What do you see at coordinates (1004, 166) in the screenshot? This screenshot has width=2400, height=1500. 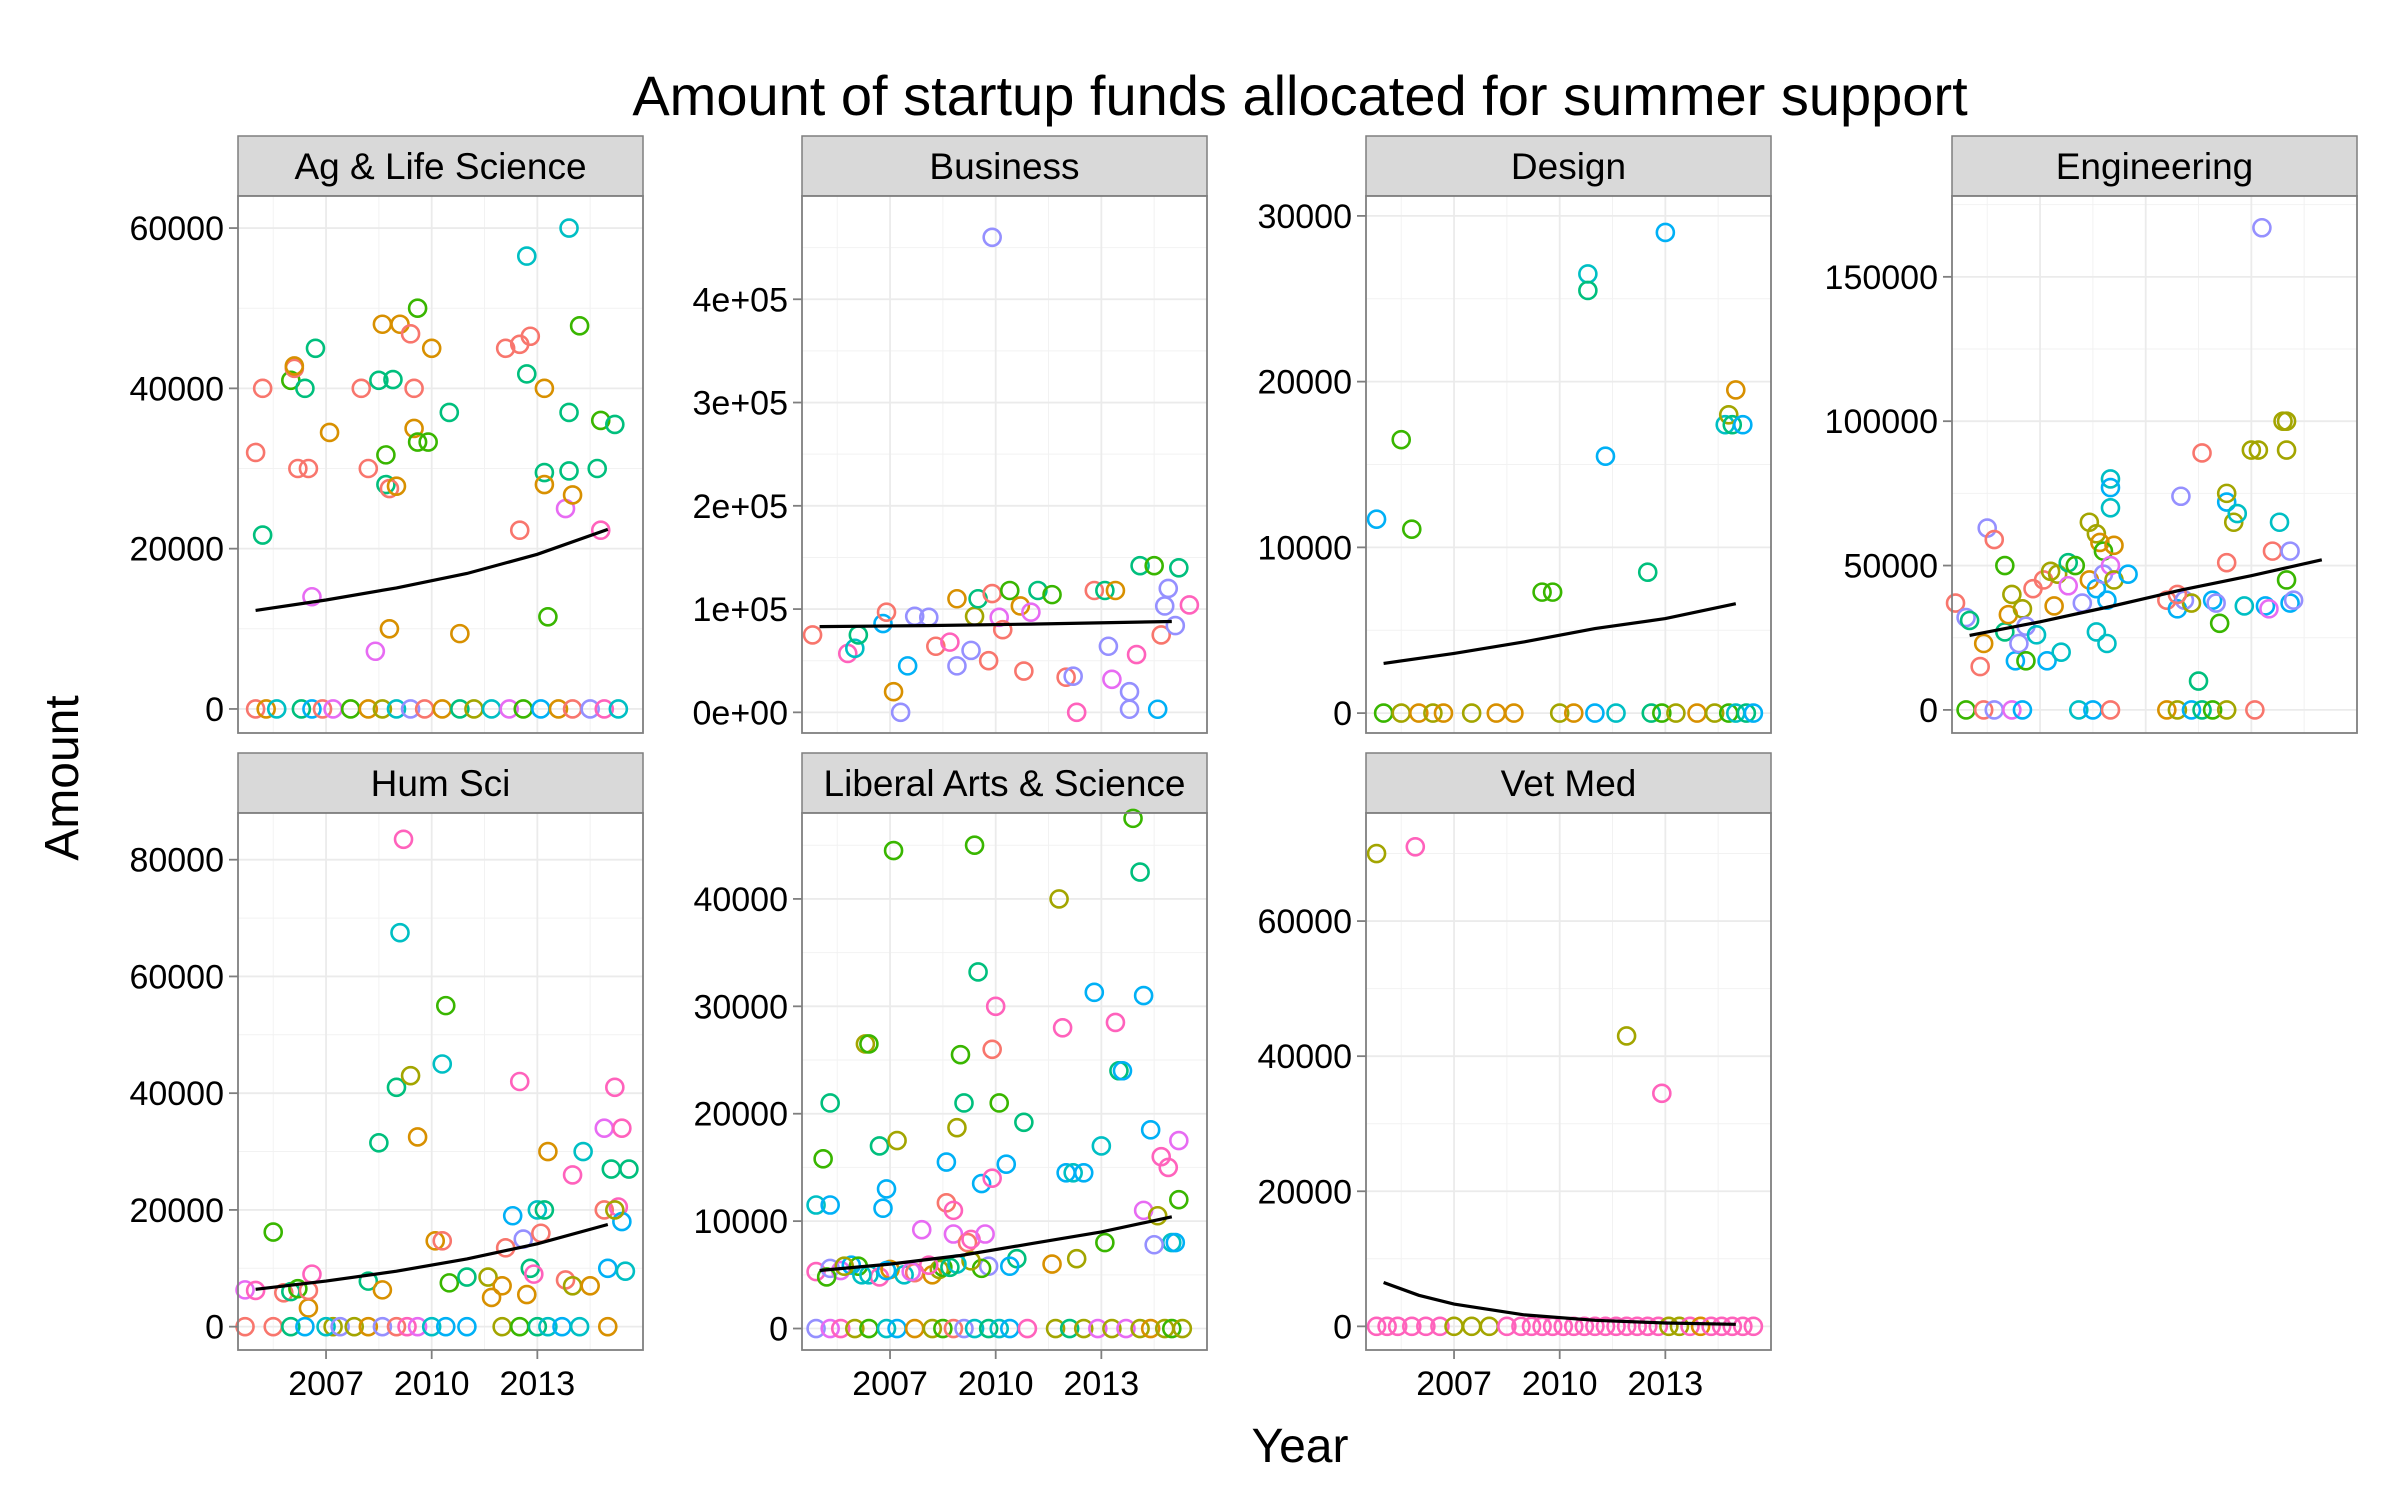 I see `facet-strip-label: Business` at bounding box center [1004, 166].